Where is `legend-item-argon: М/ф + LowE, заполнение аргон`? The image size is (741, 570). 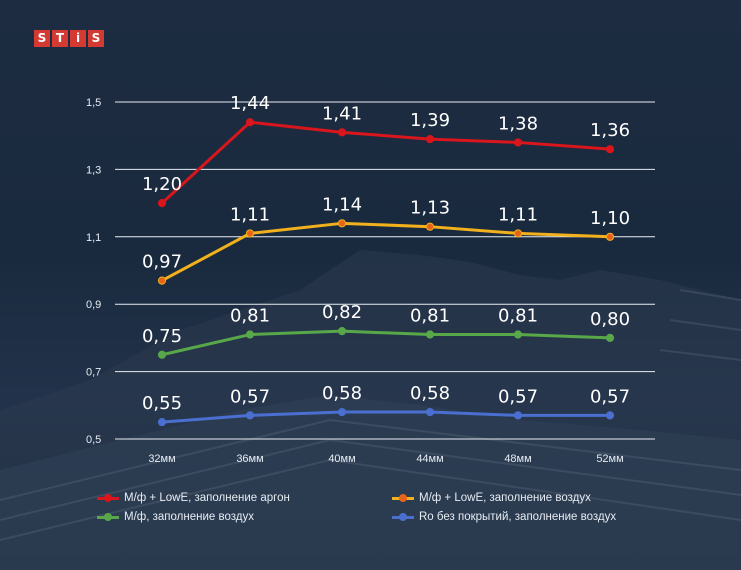 legend-item-argon: М/ф + LowE, заполнение аргон is located at coordinates (193, 498).